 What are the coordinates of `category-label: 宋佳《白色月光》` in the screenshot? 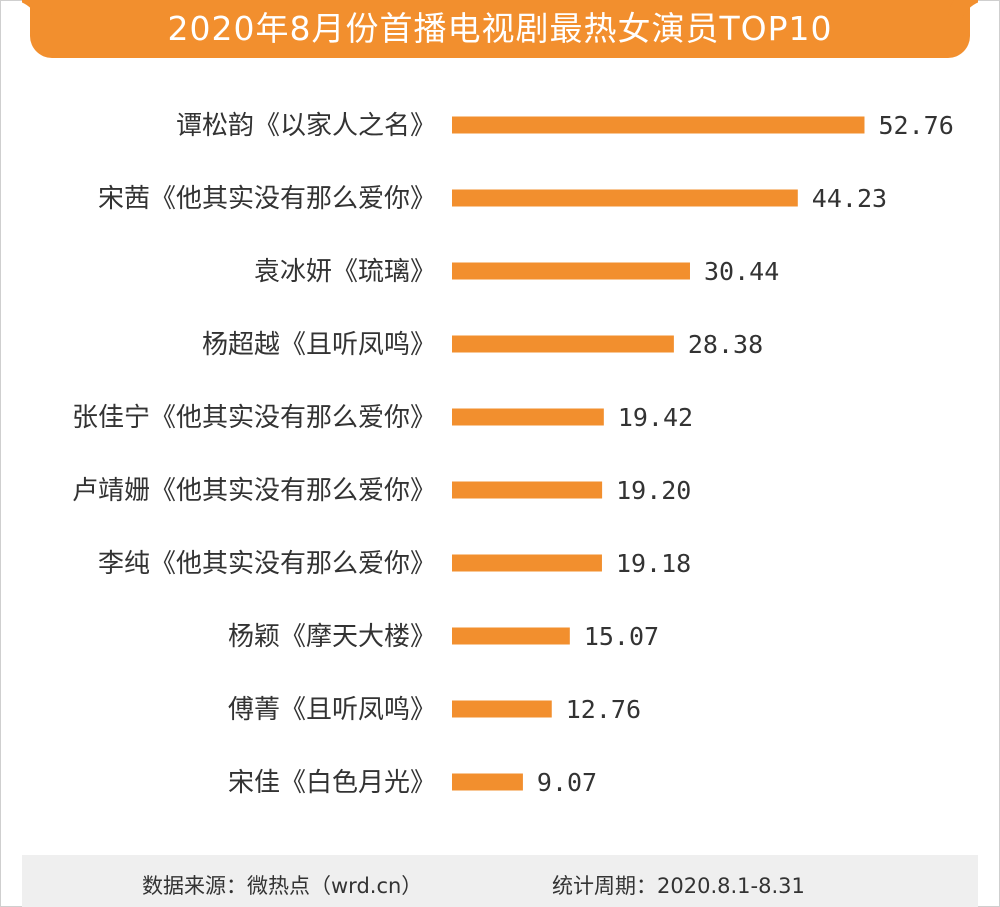 It's located at (332, 783).